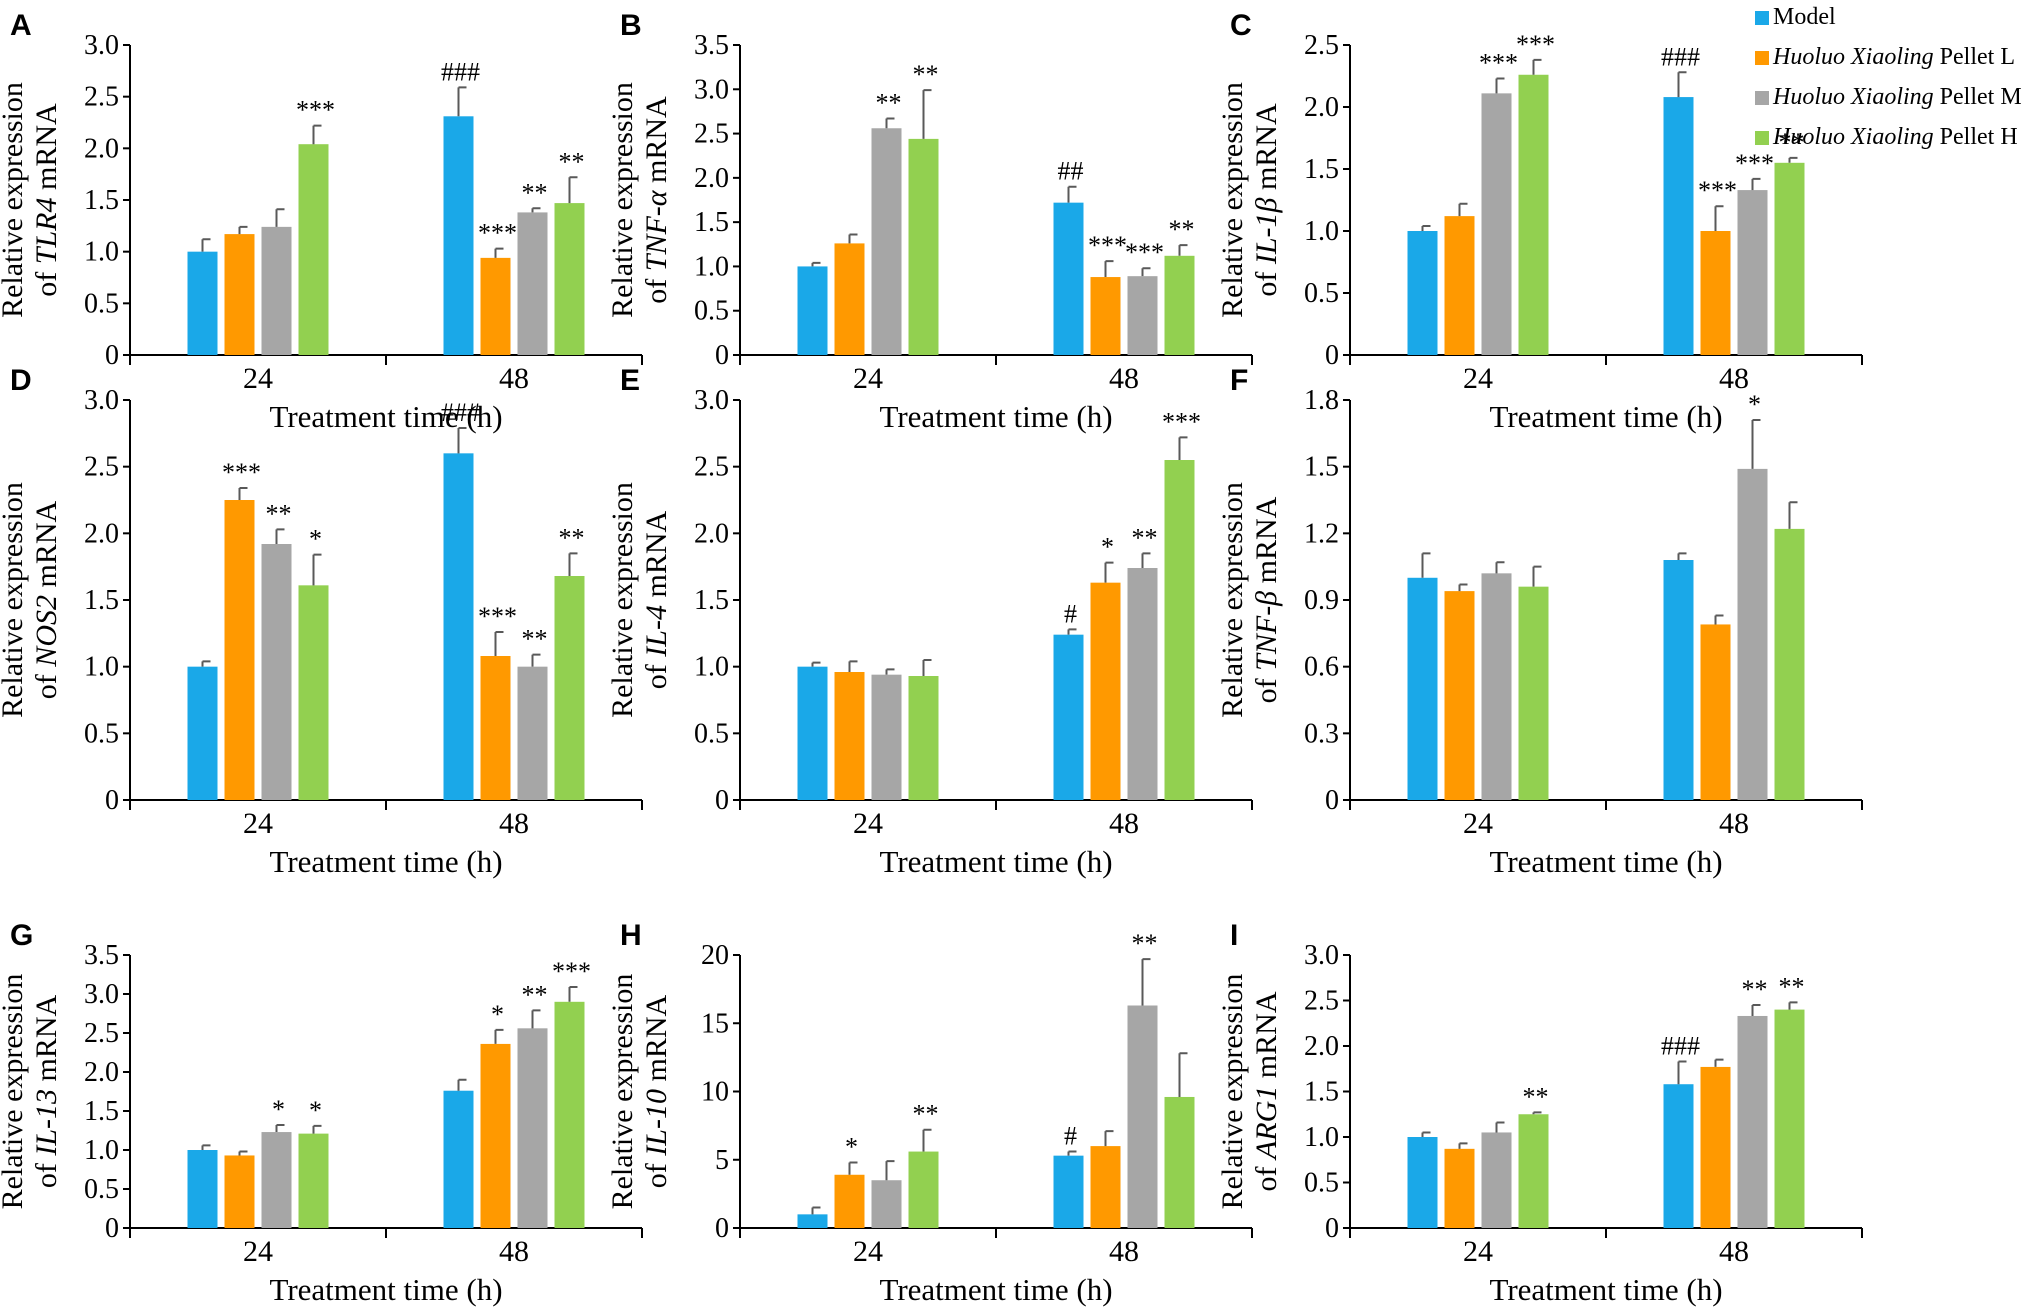  Describe the element at coordinates (1321, 600) in the screenshot. I see `y-tick-label: 0.9` at that location.